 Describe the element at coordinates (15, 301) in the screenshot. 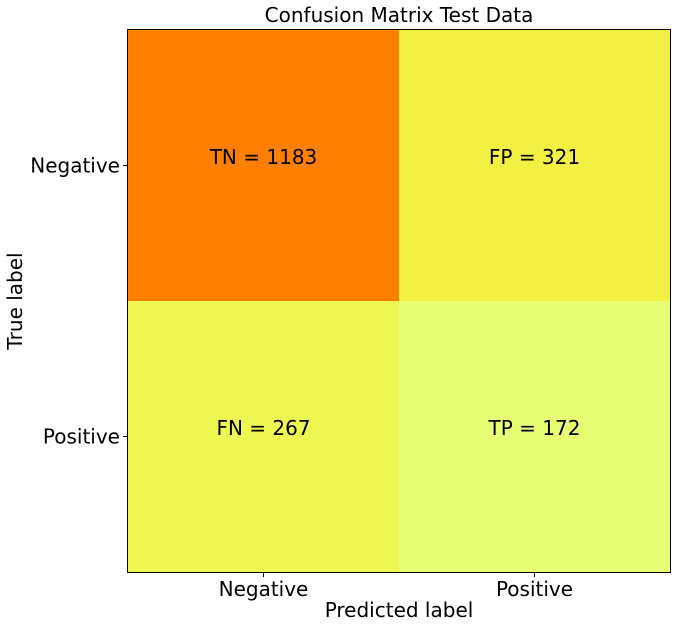

I see `y-axis-label: True label` at that location.